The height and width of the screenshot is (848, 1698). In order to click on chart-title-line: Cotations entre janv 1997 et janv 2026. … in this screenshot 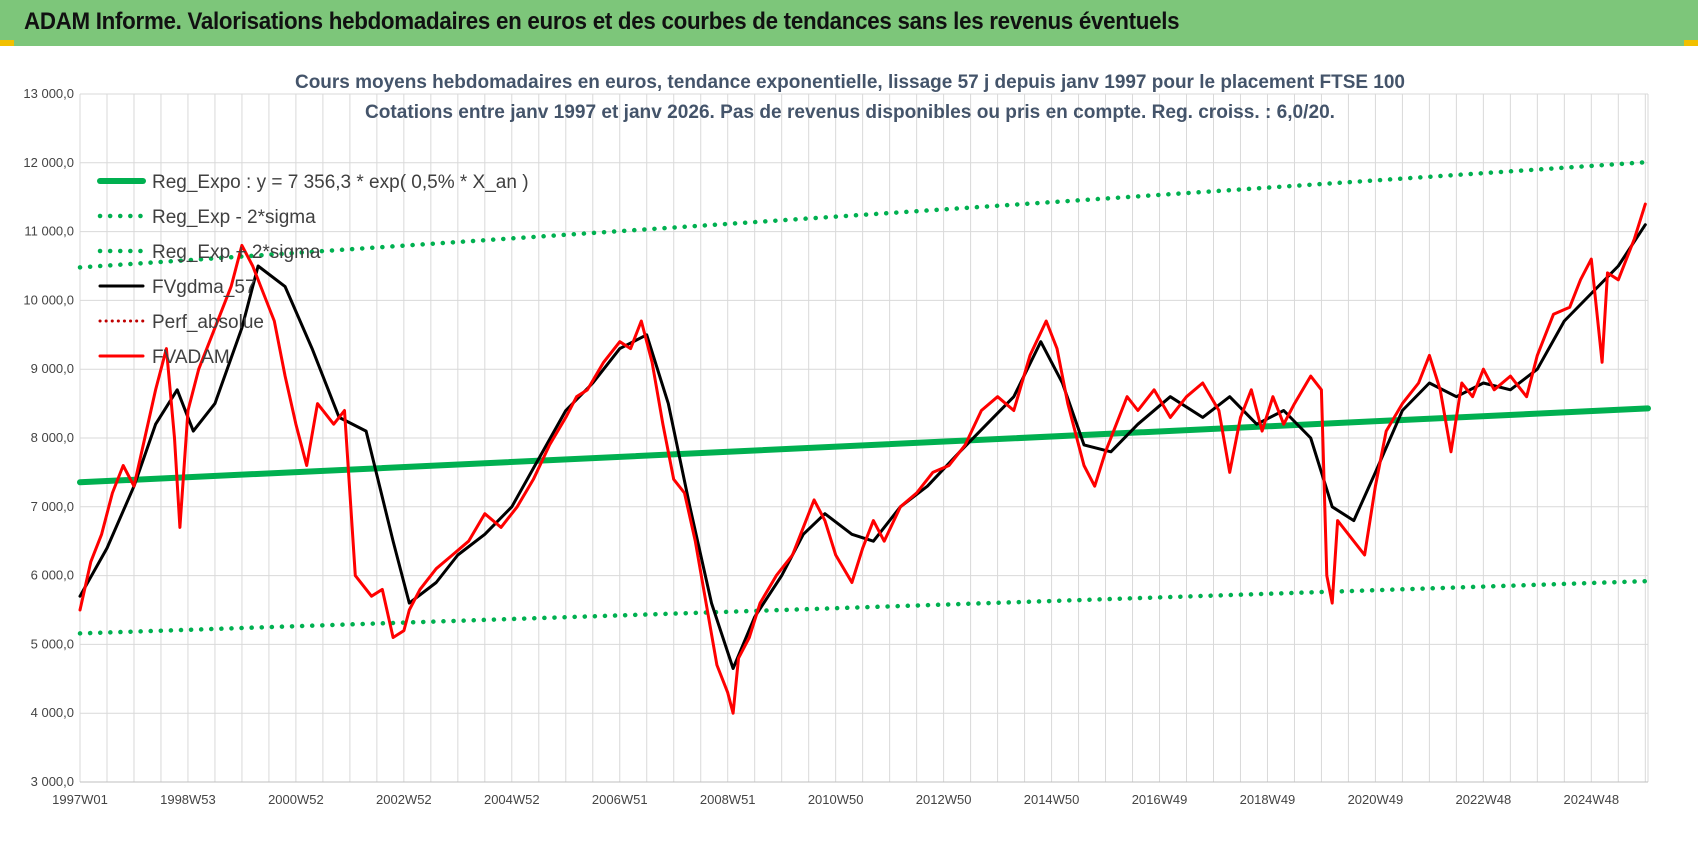, I will do `click(850, 112)`.